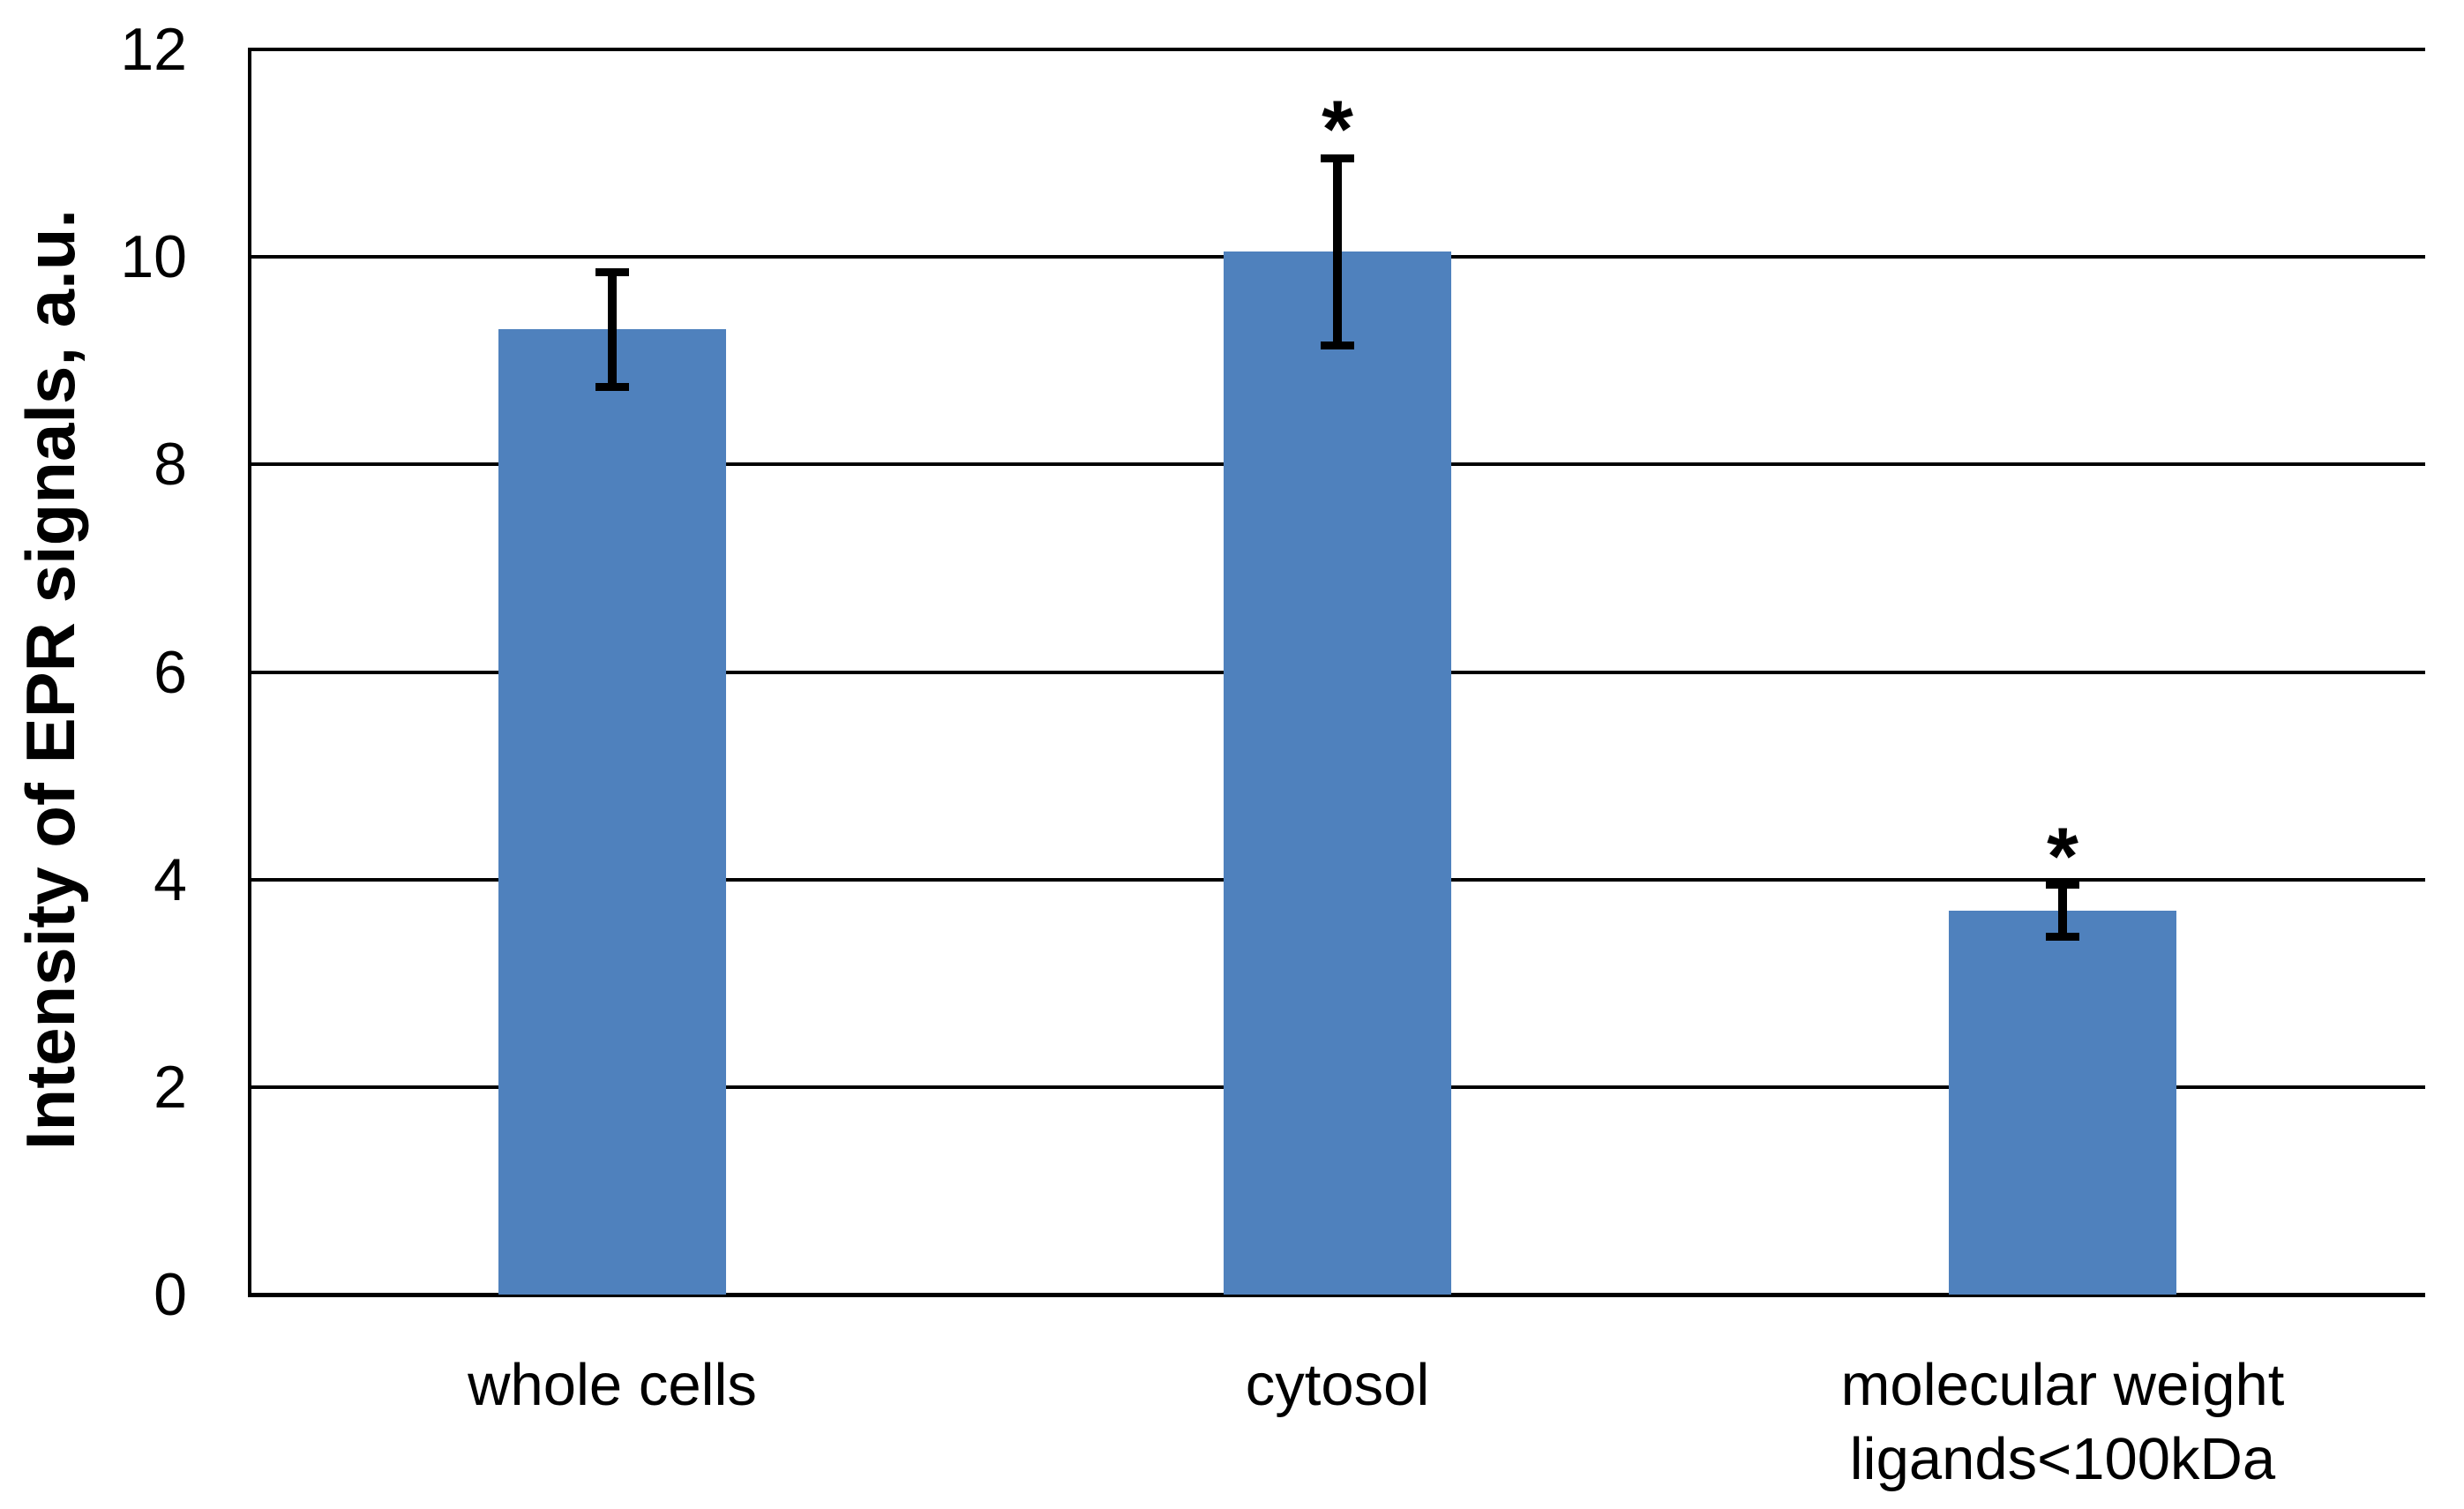  I want to click on x-axis-label: molecular weight ligands<100kDa, so click(2047, 1422).